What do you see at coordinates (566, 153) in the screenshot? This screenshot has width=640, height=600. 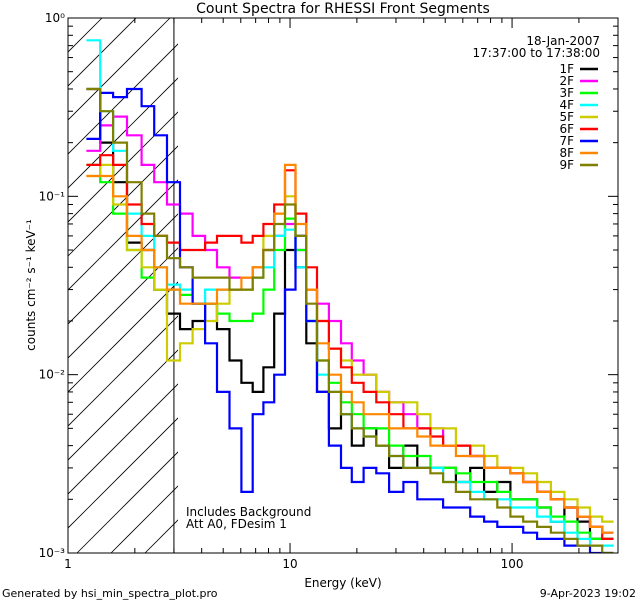 I see `legend-label-8F: 8F` at bounding box center [566, 153].